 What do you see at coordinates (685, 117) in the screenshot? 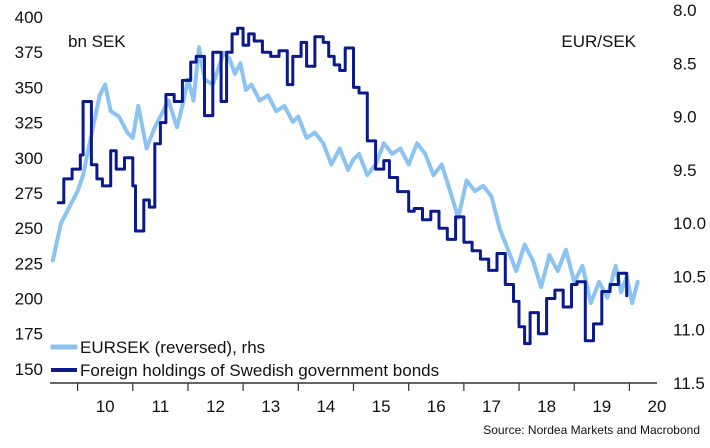
I see `right-tick-label: 9.0` at bounding box center [685, 117].